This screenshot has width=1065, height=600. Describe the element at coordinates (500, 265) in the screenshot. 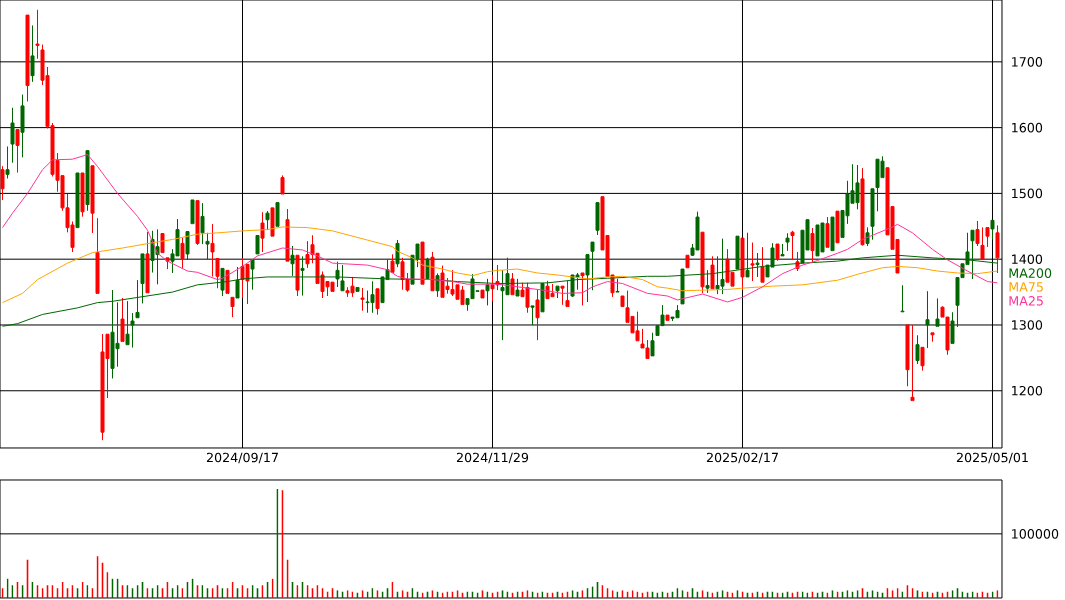

I see `line-series` at that location.